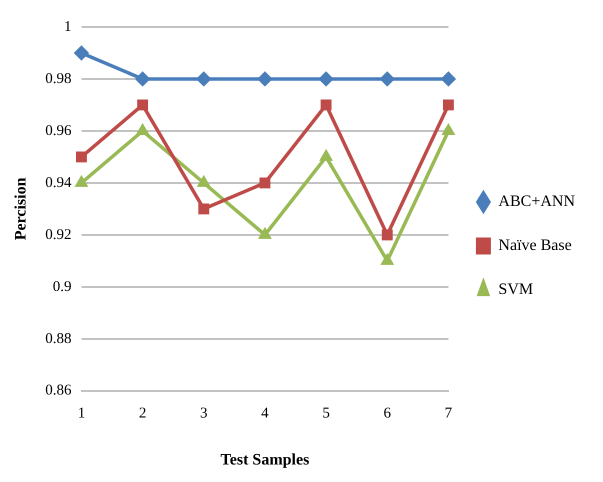 This screenshot has height=482, width=603. Describe the element at coordinates (58, 182) in the screenshot. I see `y-tick-label: 0.94` at that location.